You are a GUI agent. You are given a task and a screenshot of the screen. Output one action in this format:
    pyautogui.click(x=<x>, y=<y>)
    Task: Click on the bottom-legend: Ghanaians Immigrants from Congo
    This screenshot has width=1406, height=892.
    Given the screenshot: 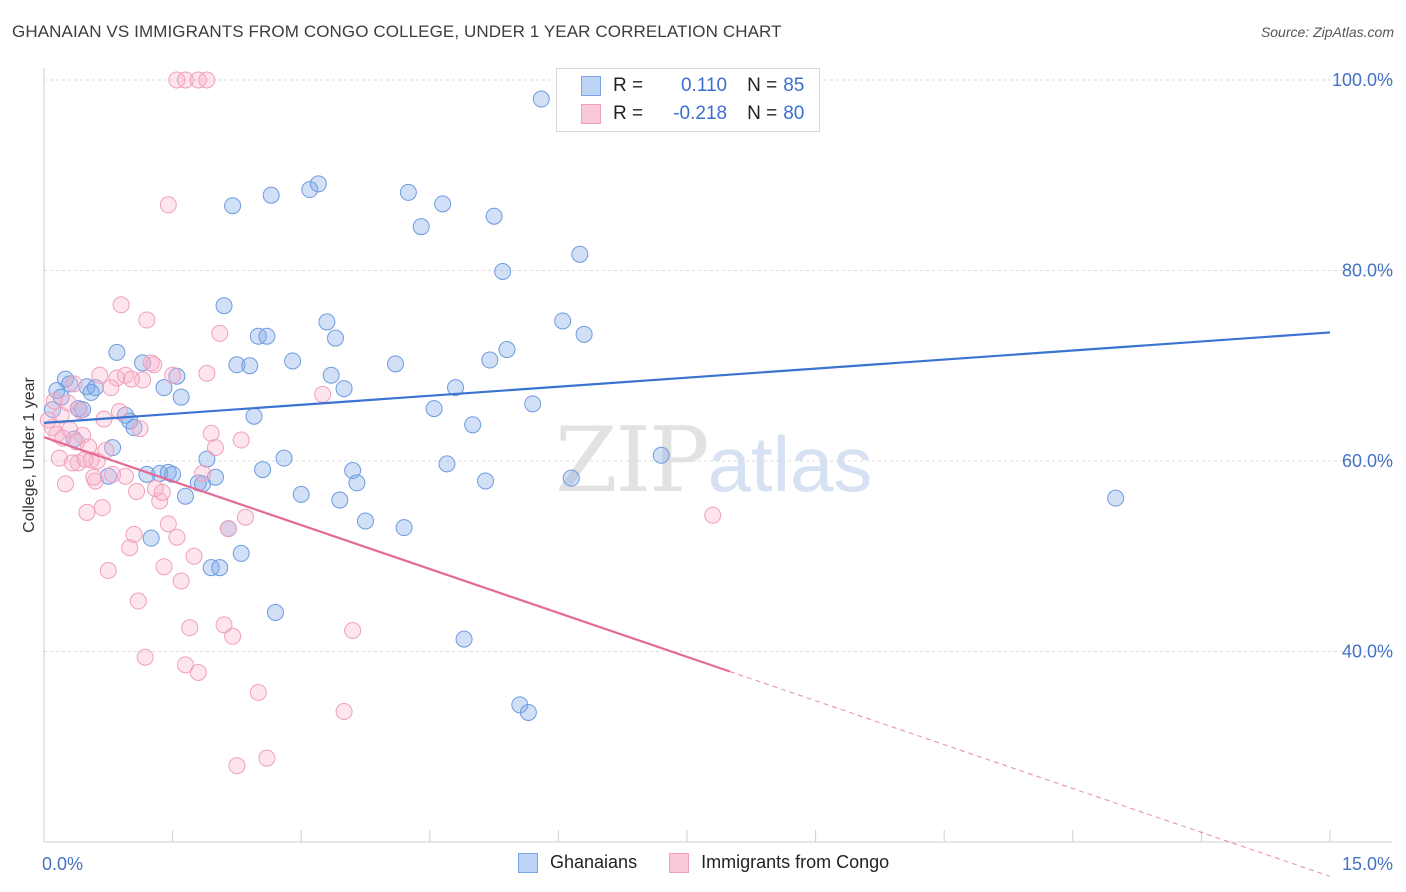 What is the action you would take?
    pyautogui.click(x=719, y=862)
    